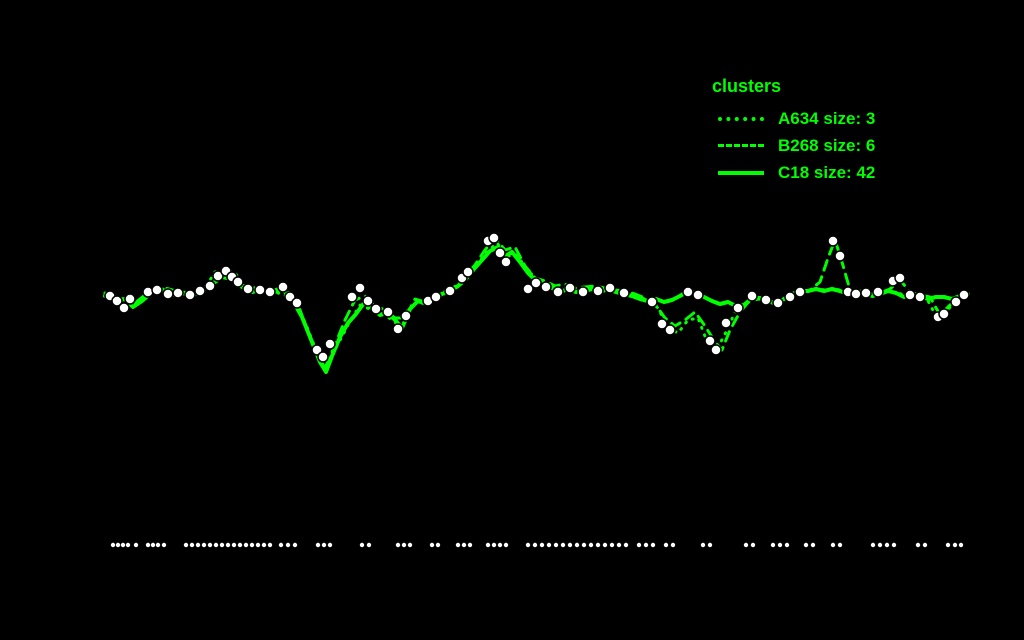 This screenshot has height=640, width=1024. What do you see at coordinates (741, 118) in the screenshot?
I see `dotted-line-sample-icon` at bounding box center [741, 118].